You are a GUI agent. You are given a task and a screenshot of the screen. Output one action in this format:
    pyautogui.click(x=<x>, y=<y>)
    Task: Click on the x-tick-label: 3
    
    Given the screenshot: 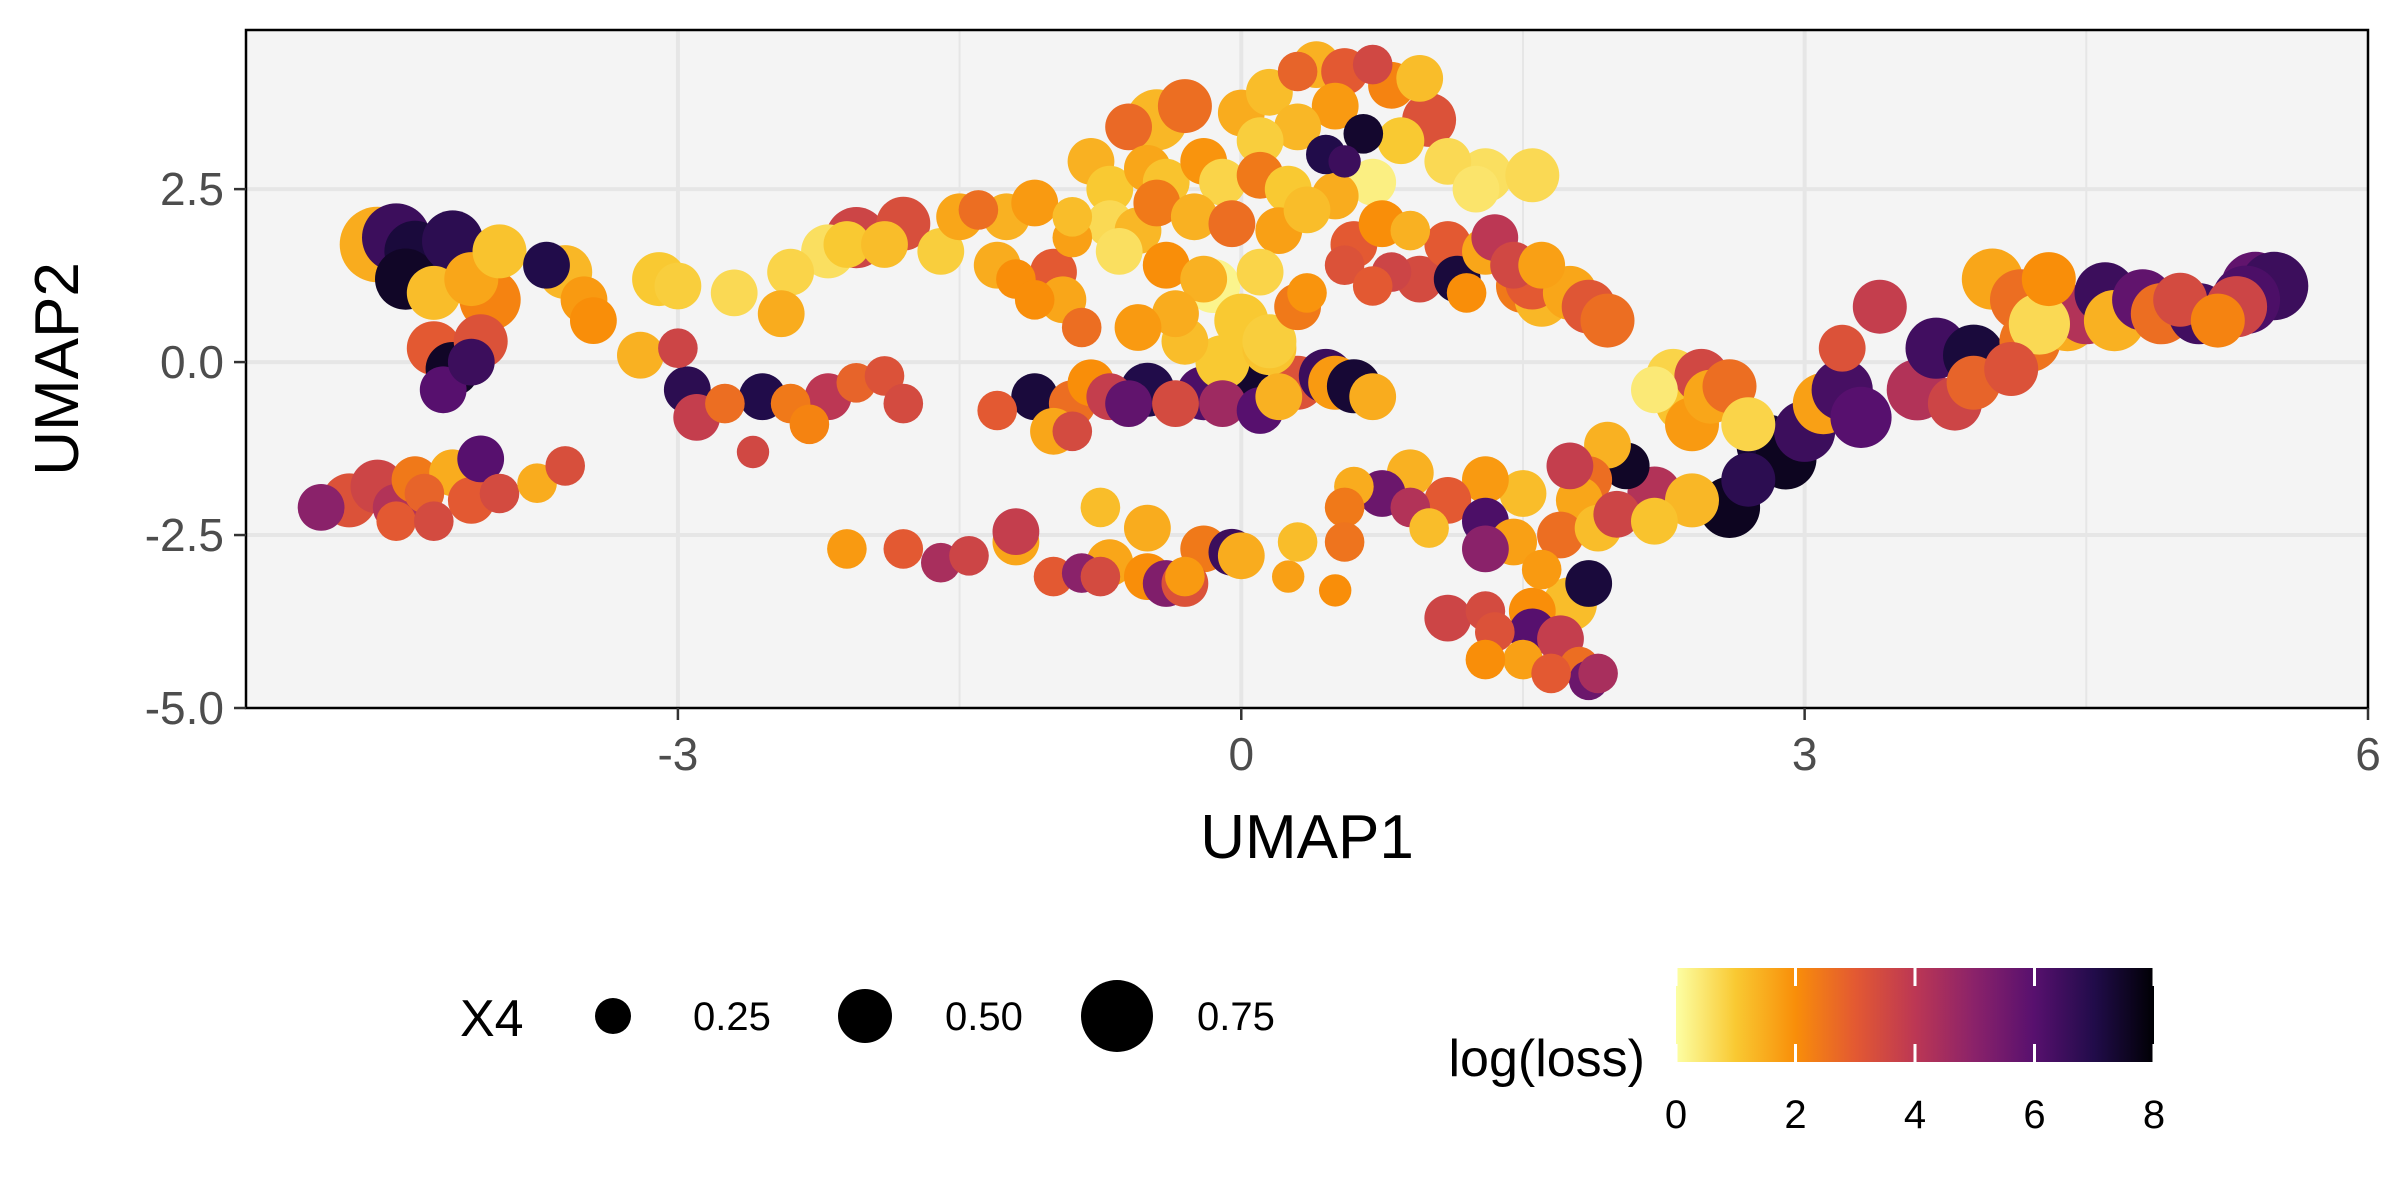 What is the action you would take?
    pyautogui.click(x=1805, y=754)
    